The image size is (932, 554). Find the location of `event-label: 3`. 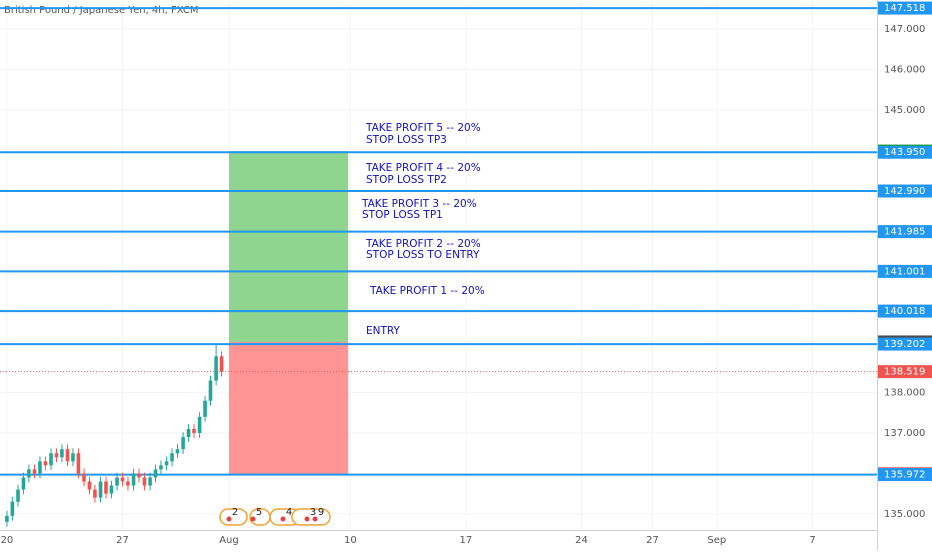

event-label: 3 is located at coordinates (313, 512).